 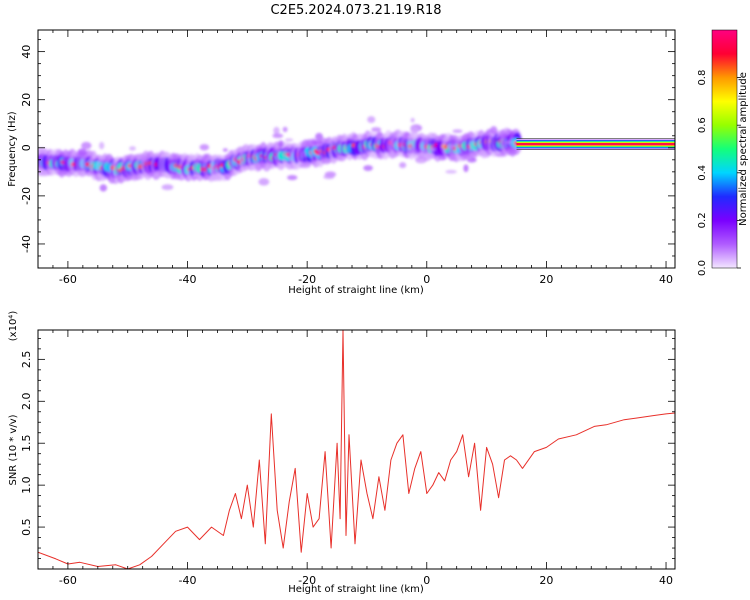 I want to click on y-tick-label: 40, so click(x=26, y=52).